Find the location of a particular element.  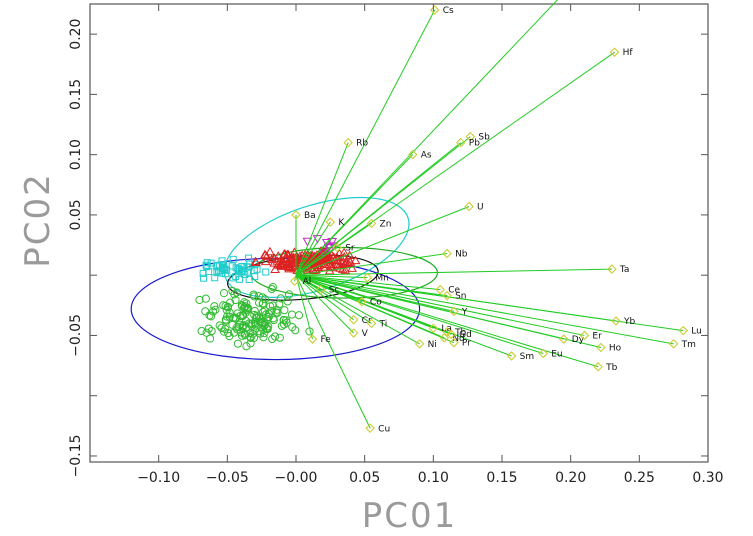

y-axis-title: PC02 is located at coordinates (38, 220).